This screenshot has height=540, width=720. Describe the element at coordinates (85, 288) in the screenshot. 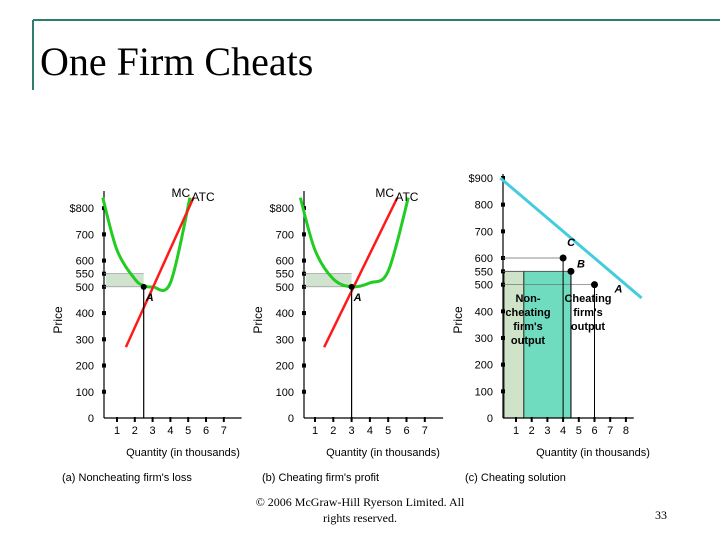

I see `y-tick-label: 500` at that location.